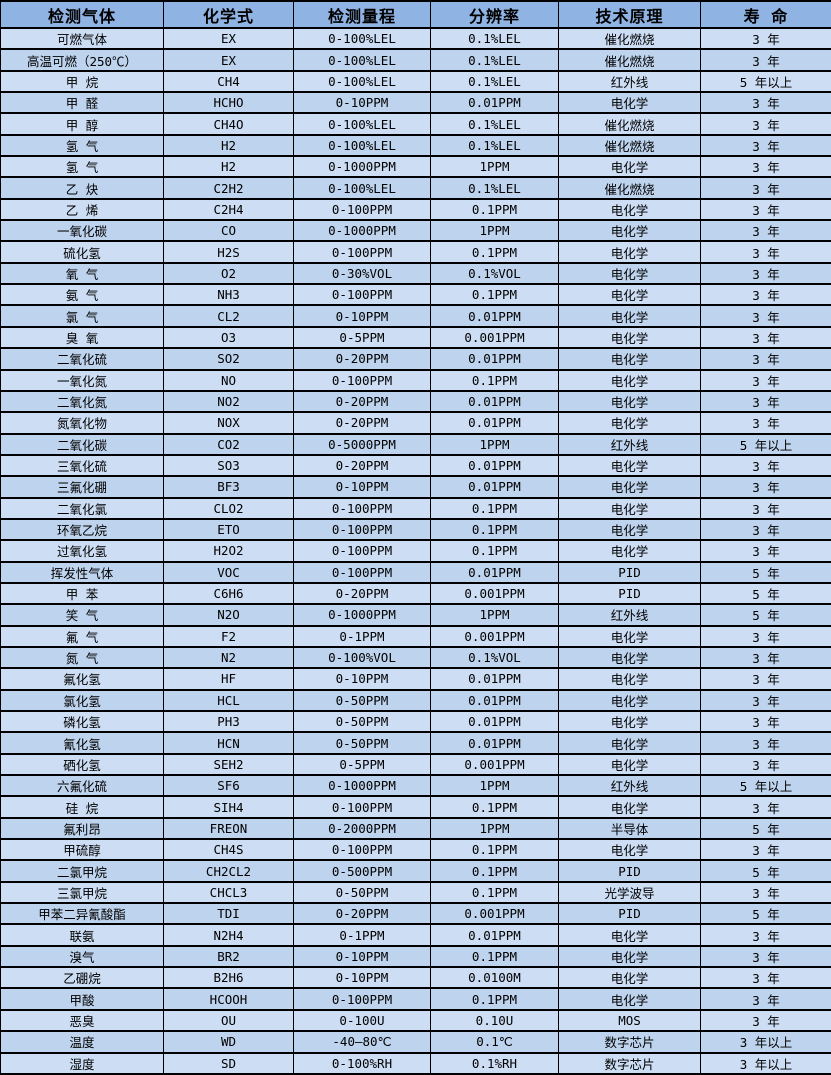 This screenshot has height=1075, width=831. I want to click on table-row: 氢 气 H2 0-100%LEL 0.1%LEL 催化燃烧 3 年, so click(415, 145).